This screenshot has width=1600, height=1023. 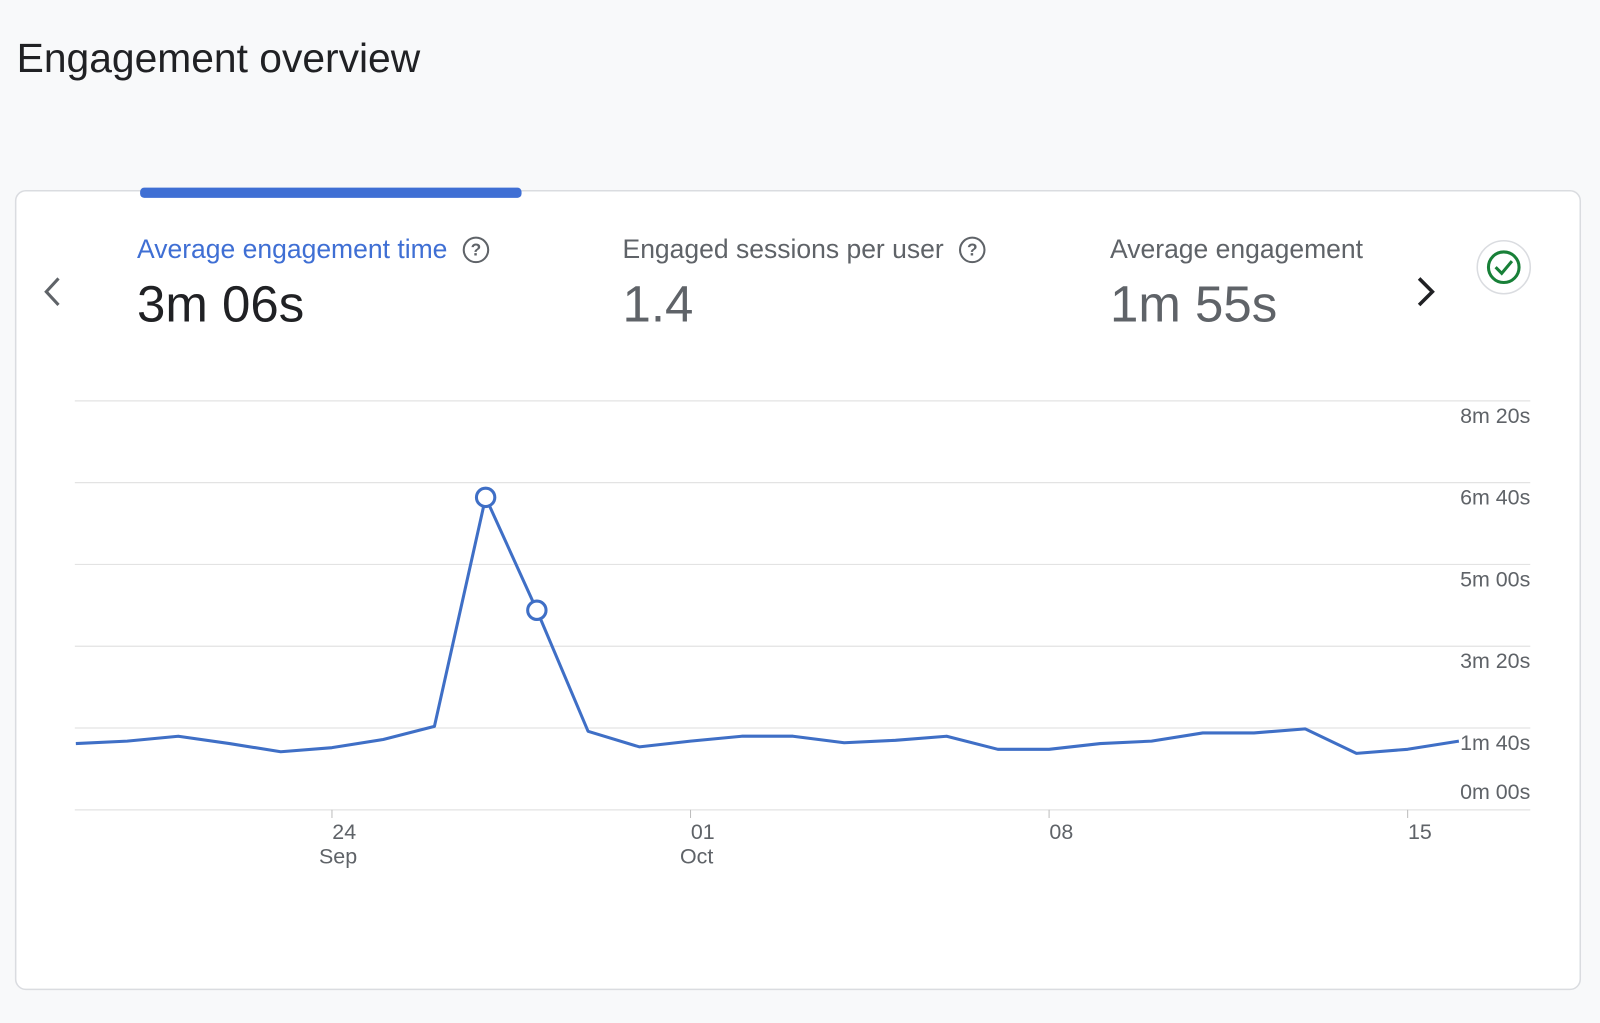 What do you see at coordinates (1495, 743) in the screenshot?
I see `y-tick-label: 1m 40s` at bounding box center [1495, 743].